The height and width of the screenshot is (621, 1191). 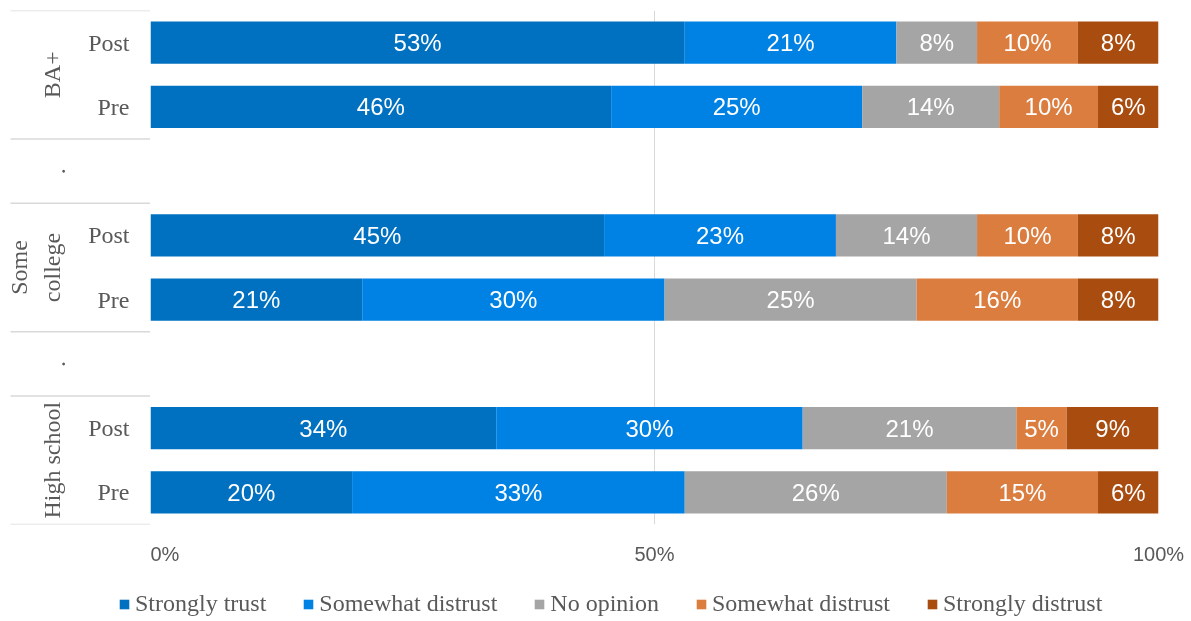 What do you see at coordinates (518, 492) in the screenshot?
I see `data-label: 33%` at bounding box center [518, 492].